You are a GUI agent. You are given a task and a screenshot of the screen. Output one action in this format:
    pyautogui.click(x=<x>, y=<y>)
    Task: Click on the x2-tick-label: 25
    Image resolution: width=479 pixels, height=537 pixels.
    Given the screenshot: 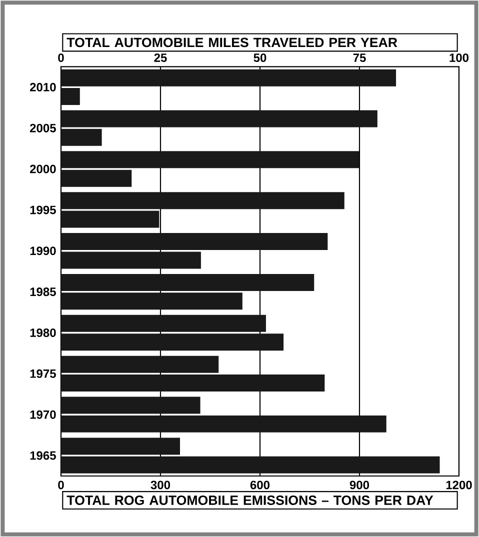 What is the action you would take?
    pyautogui.click(x=160, y=57)
    